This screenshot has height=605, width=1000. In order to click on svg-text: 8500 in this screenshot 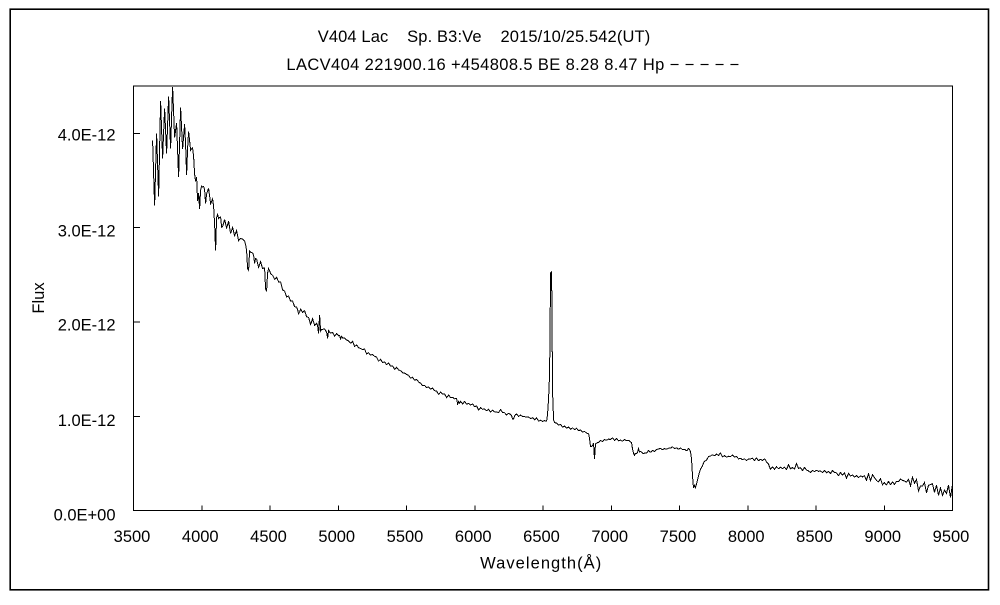, I will do `click(814, 537)`.